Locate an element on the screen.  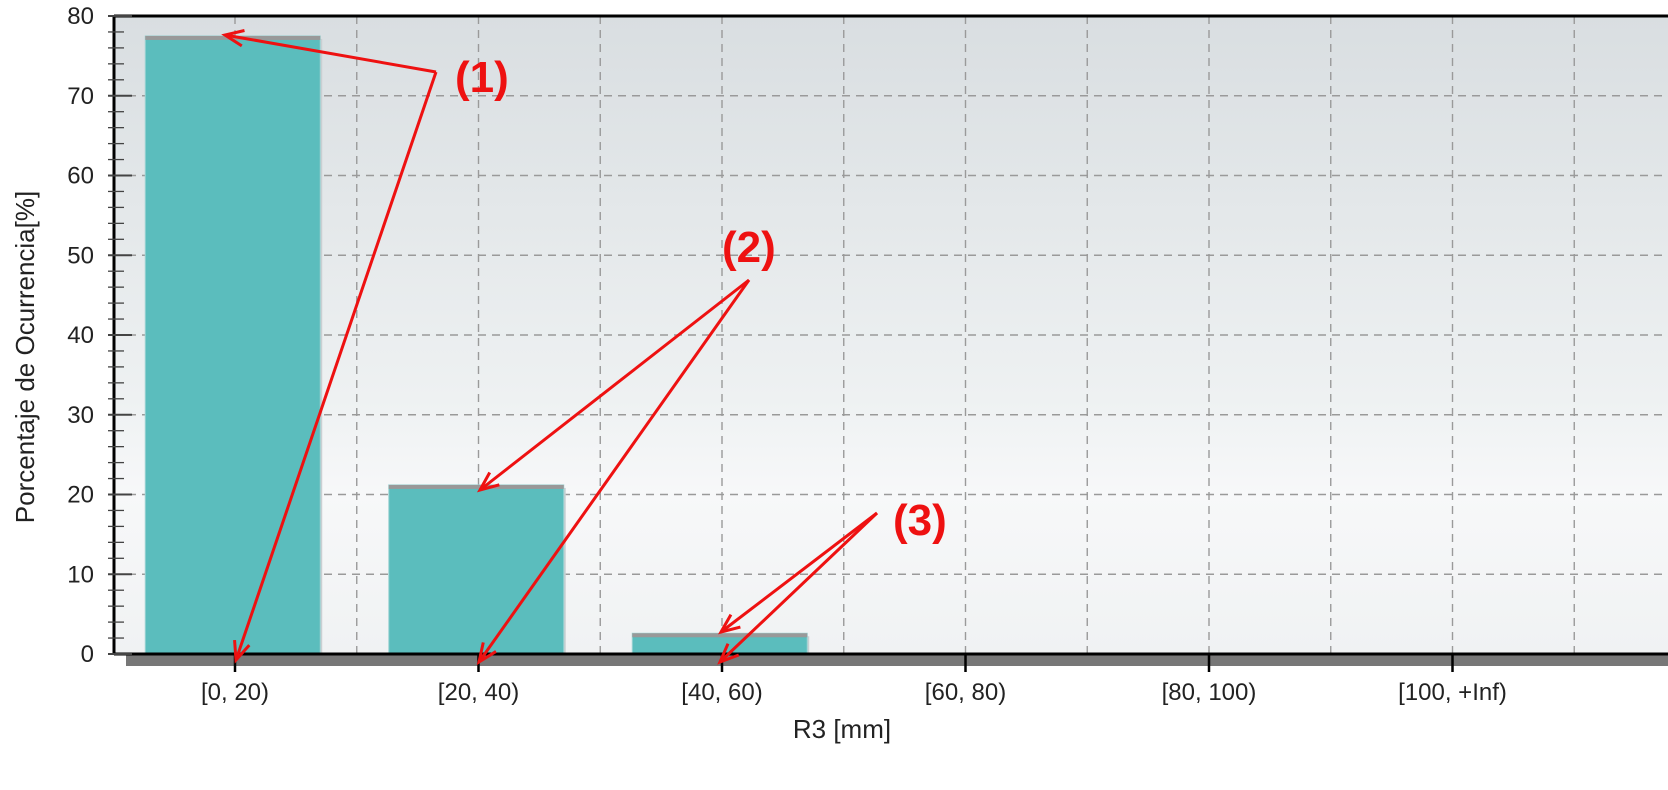
y-tick-label: 0 is located at coordinates (87, 654).